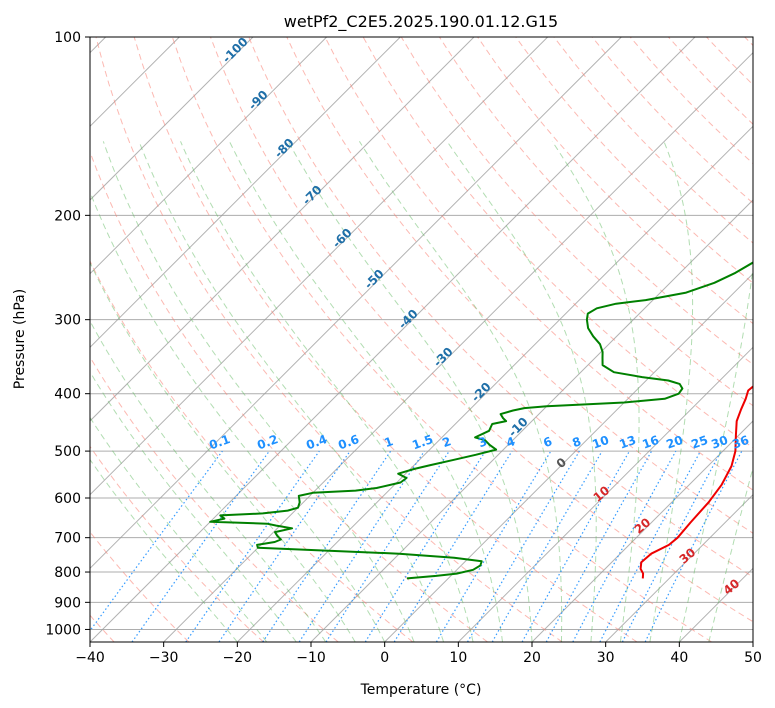 The width and height of the screenshot is (775, 708). What do you see at coordinates (67, 573) in the screenshot?
I see `y-tick-label: 800` at bounding box center [67, 573].